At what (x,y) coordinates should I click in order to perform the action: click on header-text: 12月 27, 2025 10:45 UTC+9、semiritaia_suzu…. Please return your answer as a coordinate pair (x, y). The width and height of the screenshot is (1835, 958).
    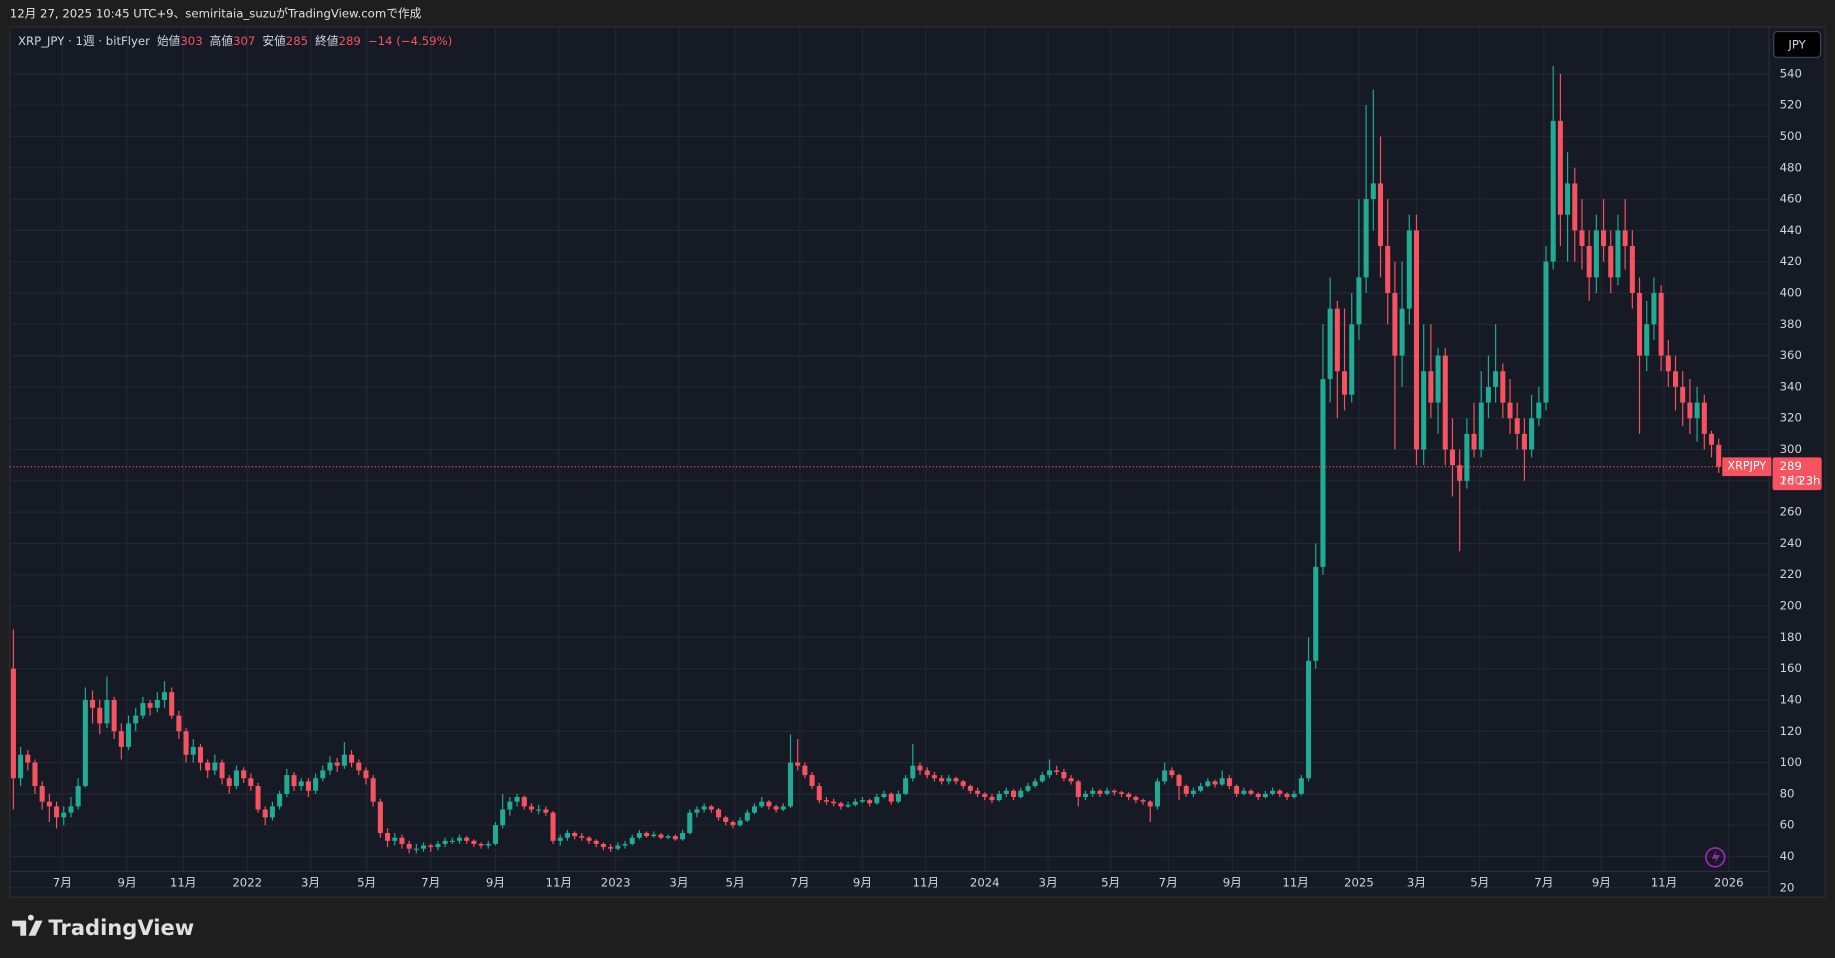
    Looking at the image, I should click on (216, 14).